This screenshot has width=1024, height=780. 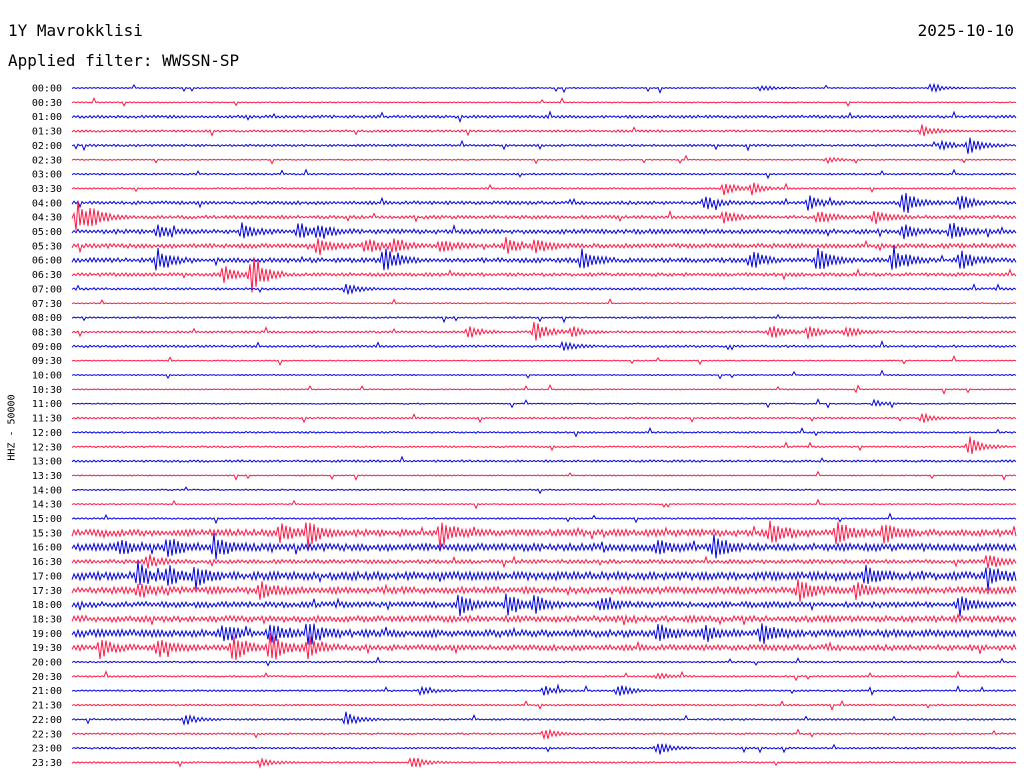 I want to click on time-label: 15:30, so click(x=47, y=533).